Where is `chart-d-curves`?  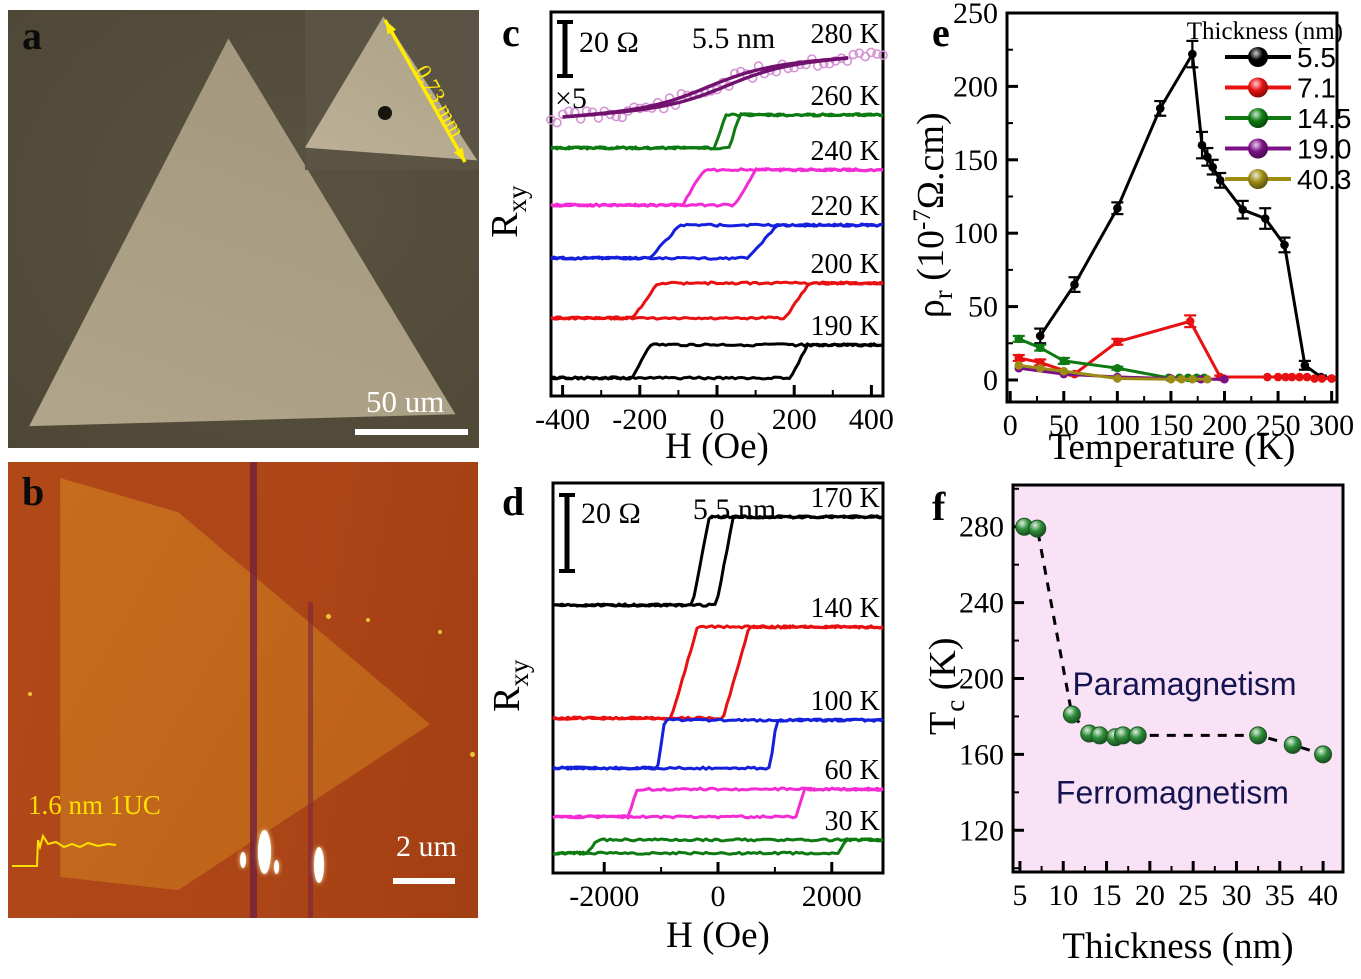 chart-d-curves is located at coordinates (718, 685).